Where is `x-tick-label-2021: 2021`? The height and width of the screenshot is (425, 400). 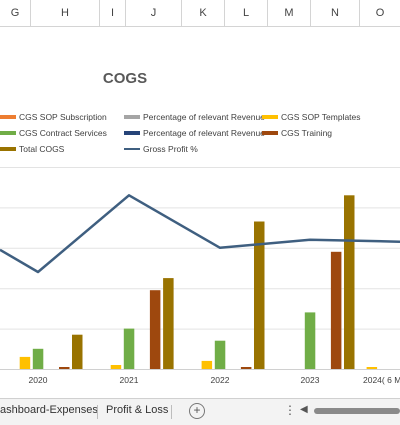 x-tick-label-2021: 2021 is located at coordinates (129, 380).